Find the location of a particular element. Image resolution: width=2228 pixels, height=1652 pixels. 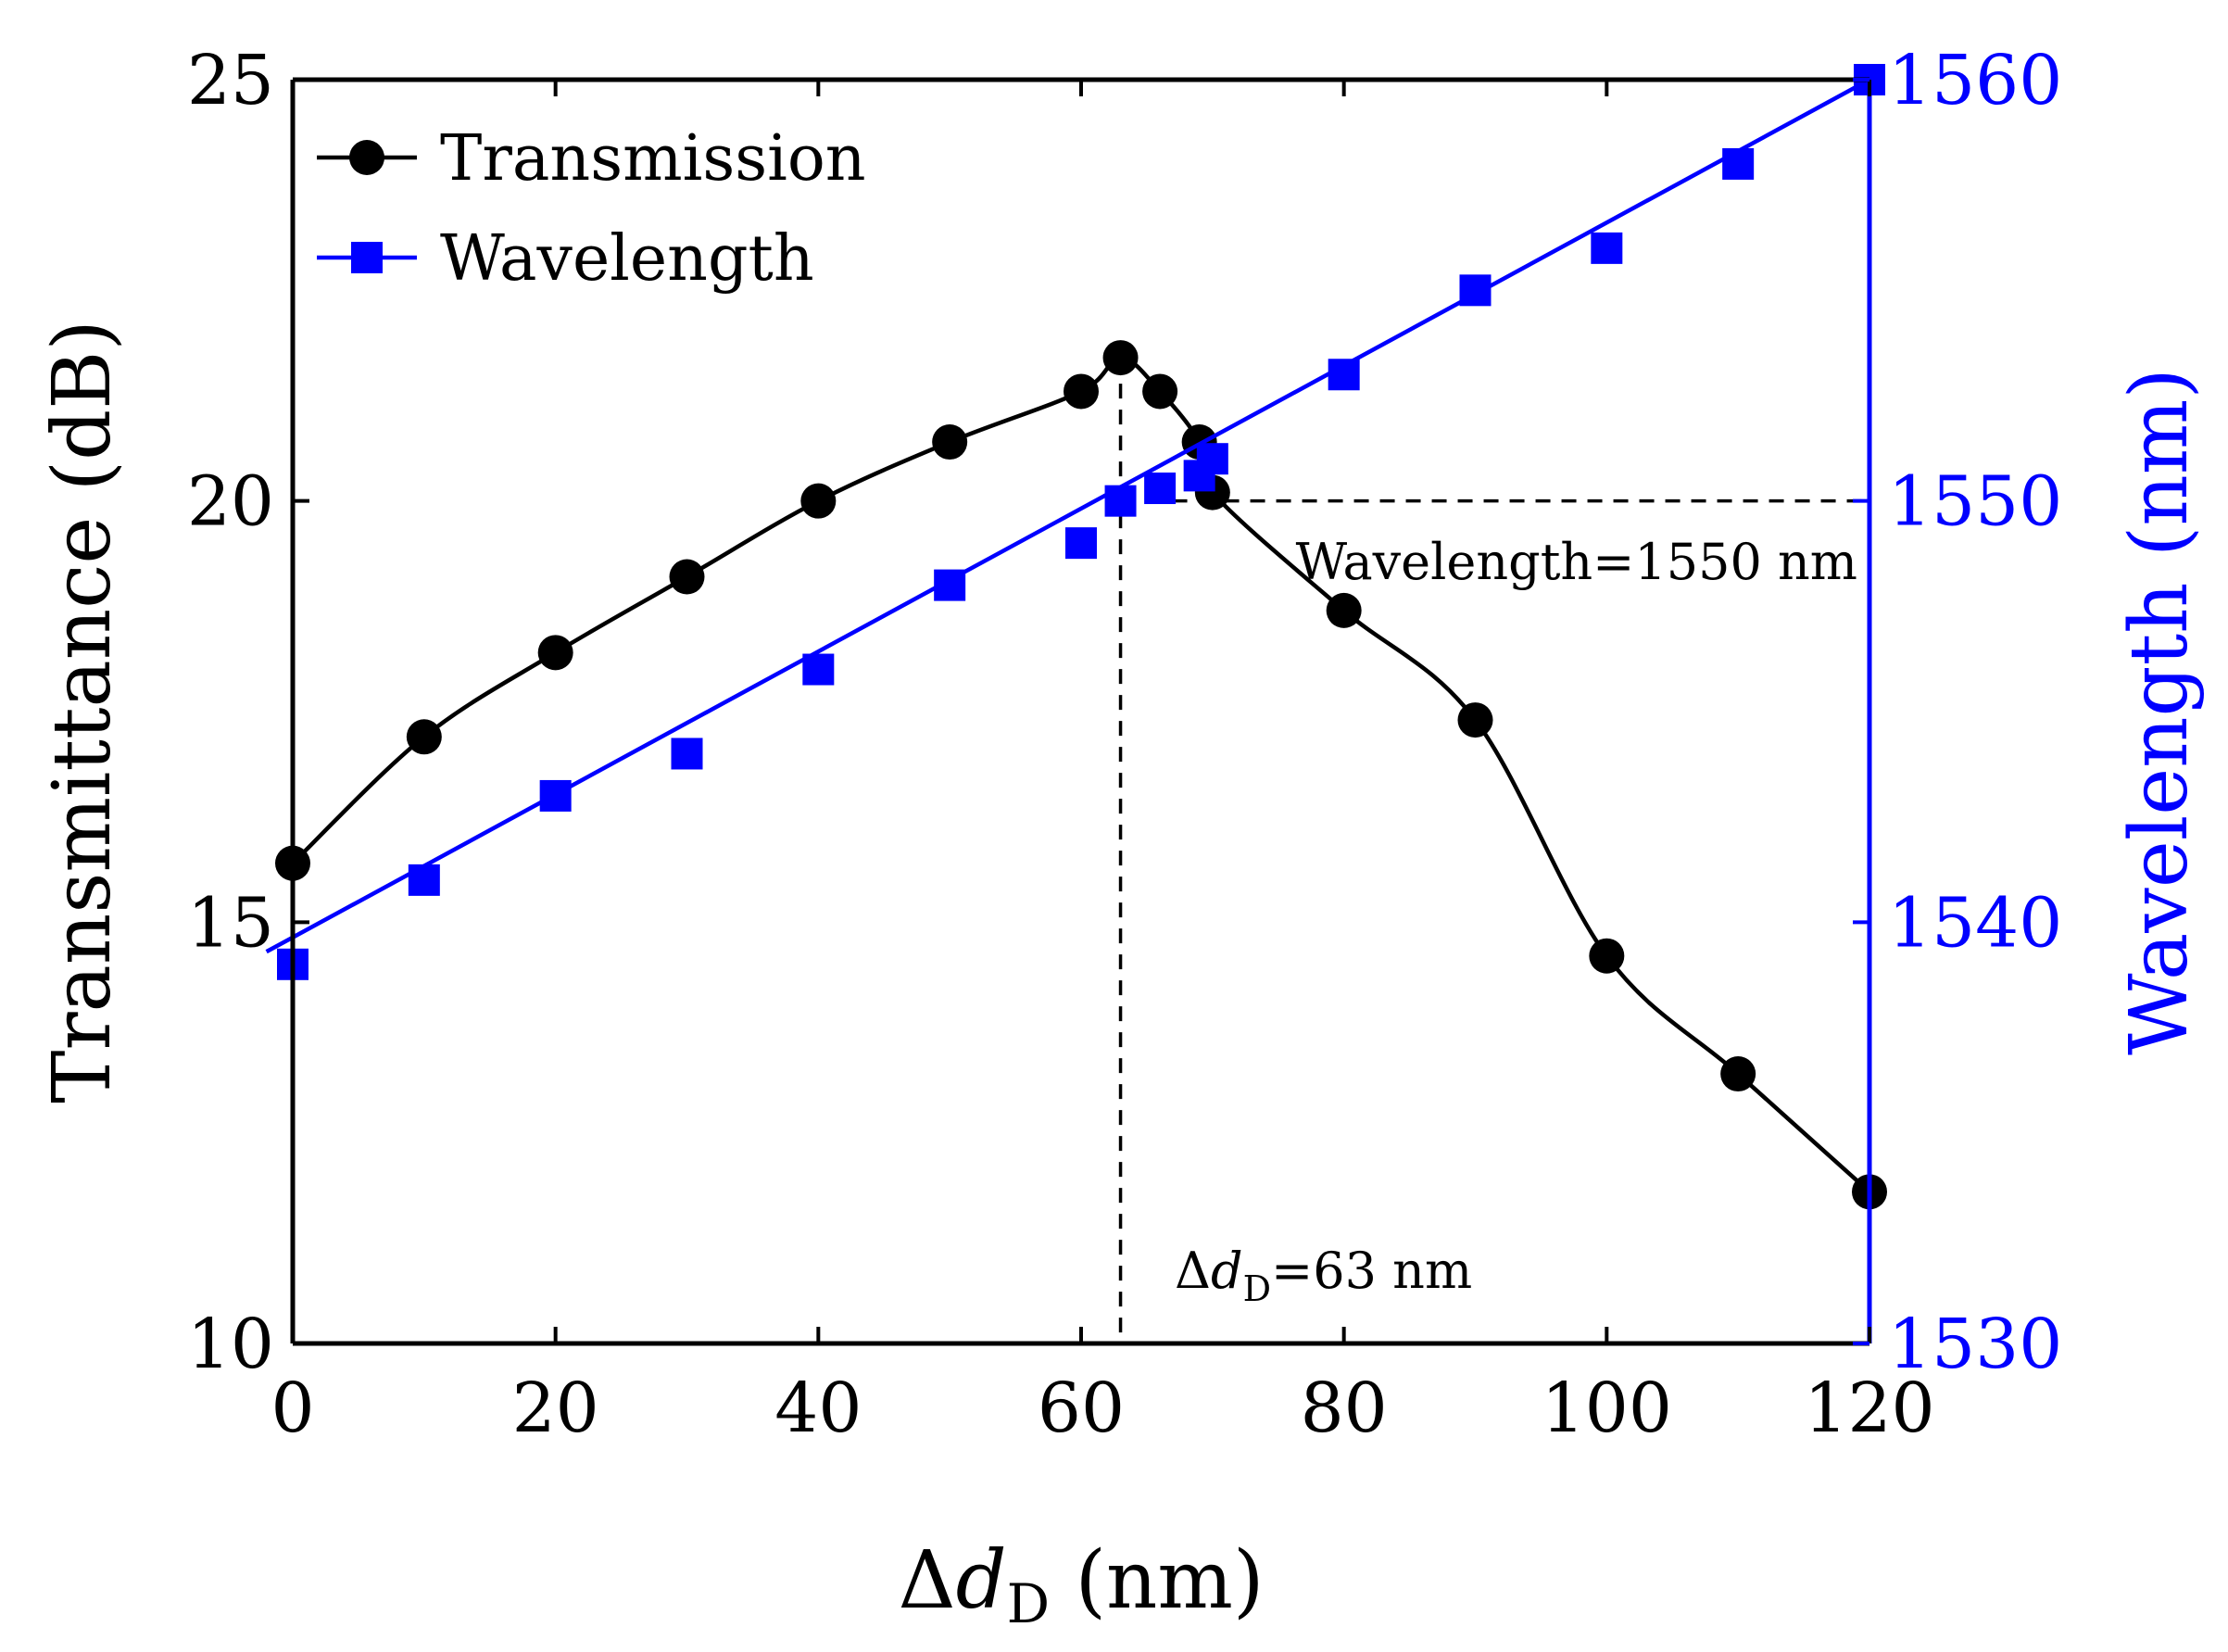

x-tick-label: 60 is located at coordinates (1081, 1408).